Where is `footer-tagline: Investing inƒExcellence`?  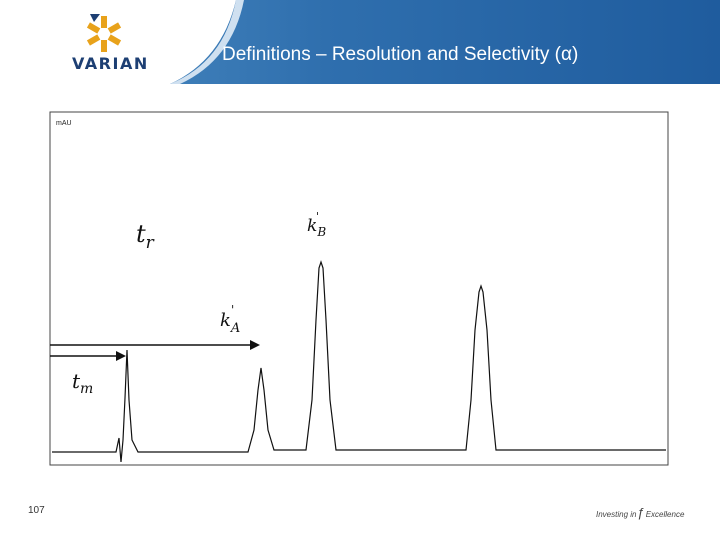
footer-tagline: Investing inƒExcellence is located at coordinates (640, 512).